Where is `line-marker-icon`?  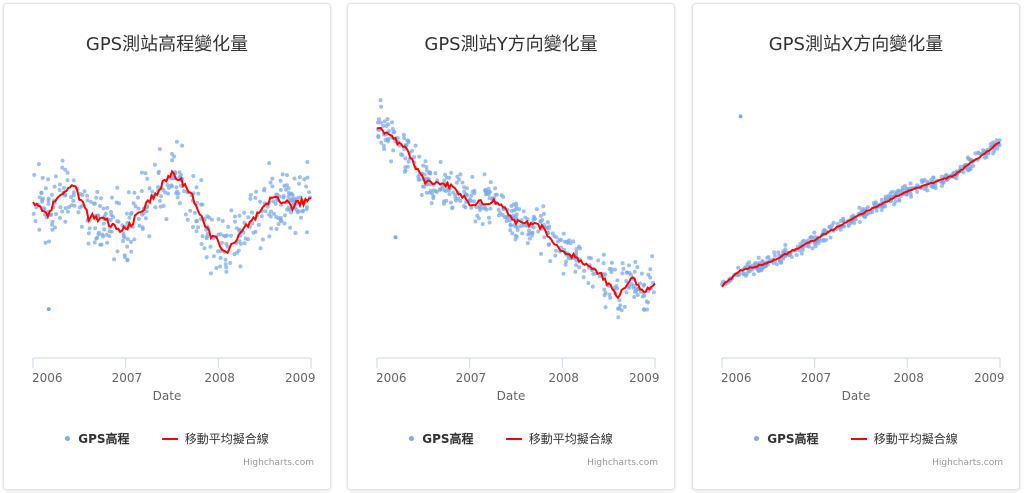
line-marker-icon is located at coordinates (513, 438).